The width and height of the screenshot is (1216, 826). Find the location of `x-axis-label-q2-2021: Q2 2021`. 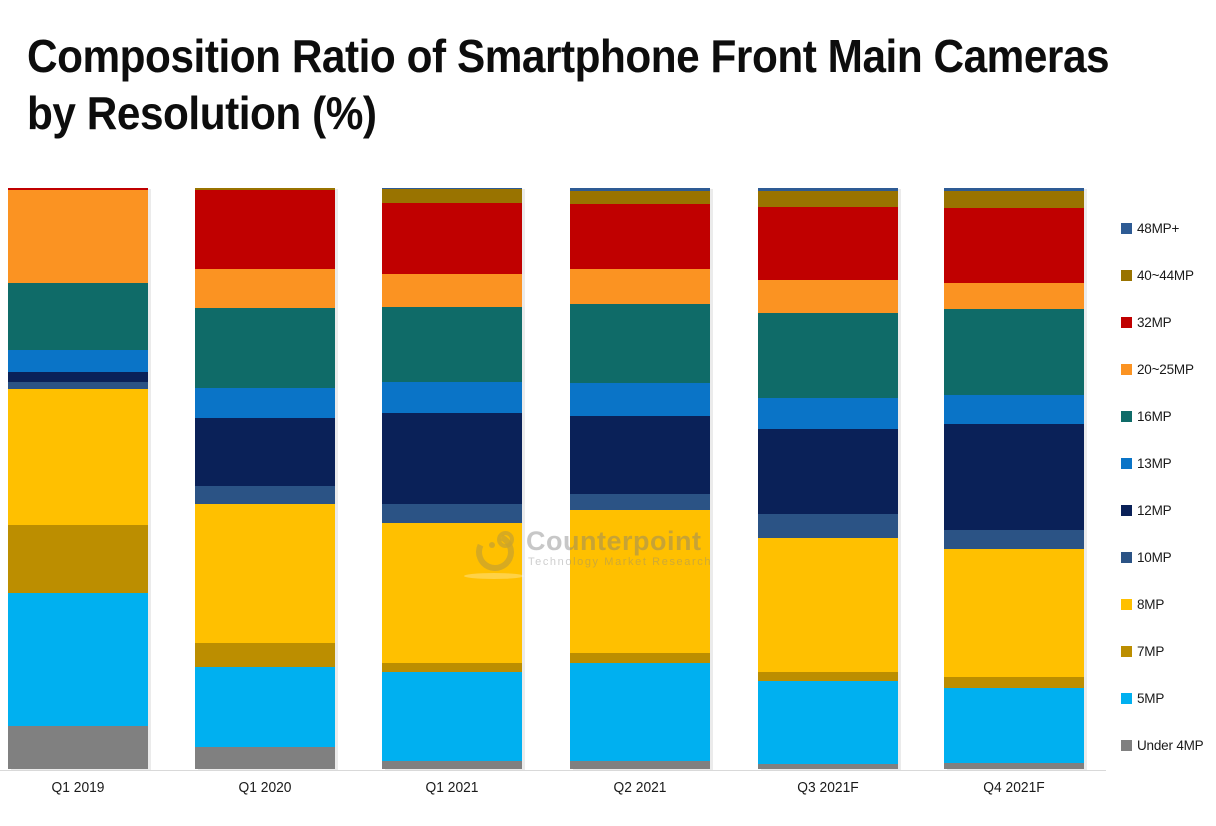

x-axis-label-q2-2021: Q2 2021 is located at coordinates (640, 787).